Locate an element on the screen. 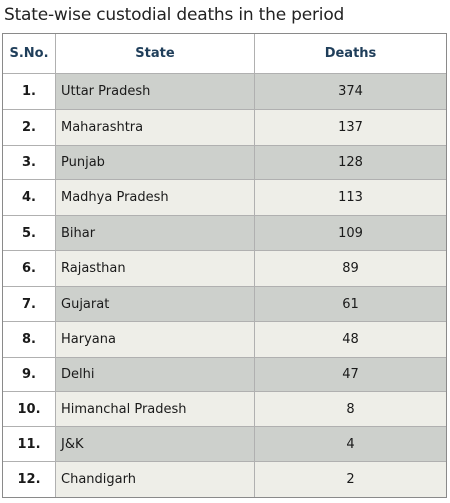 Image resolution: width=450 pixels, height=503 pixels. table-row: 3. Punjab 128 is located at coordinates (224, 163).